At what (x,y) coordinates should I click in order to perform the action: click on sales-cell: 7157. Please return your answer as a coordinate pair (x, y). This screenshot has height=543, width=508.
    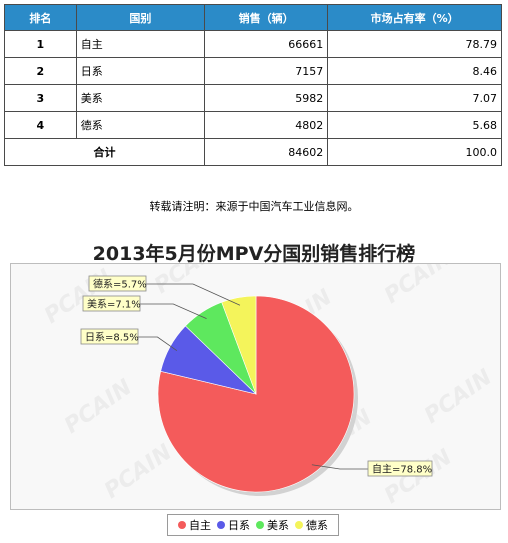
    Looking at the image, I should click on (266, 71).